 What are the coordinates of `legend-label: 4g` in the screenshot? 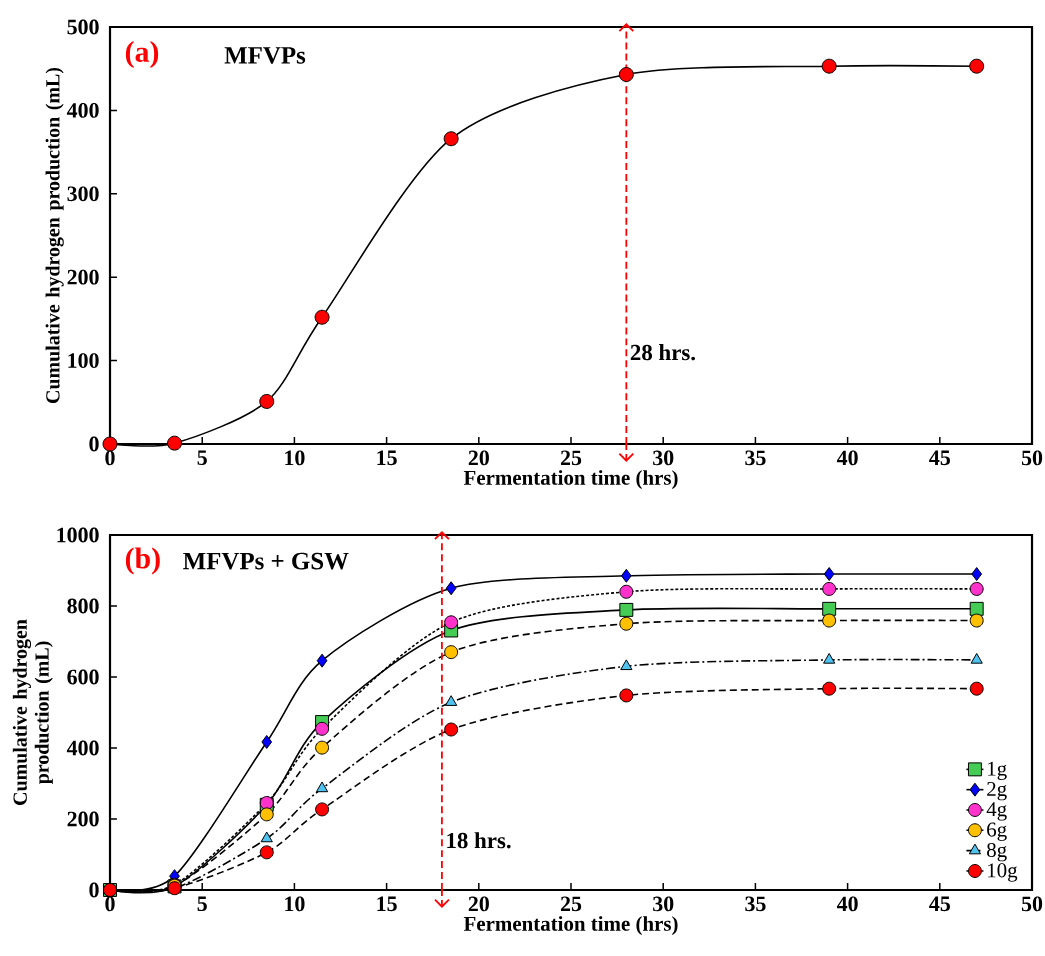 It's located at (996, 811).